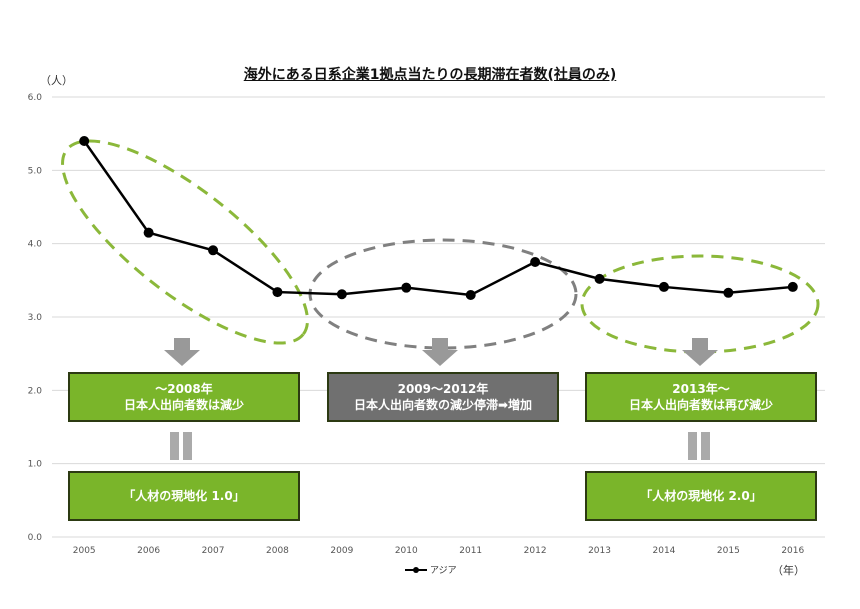 The width and height of the screenshot is (860, 609). What do you see at coordinates (183, 405) in the screenshot?
I see `box-line: 日本人出向者数は減少` at bounding box center [183, 405].